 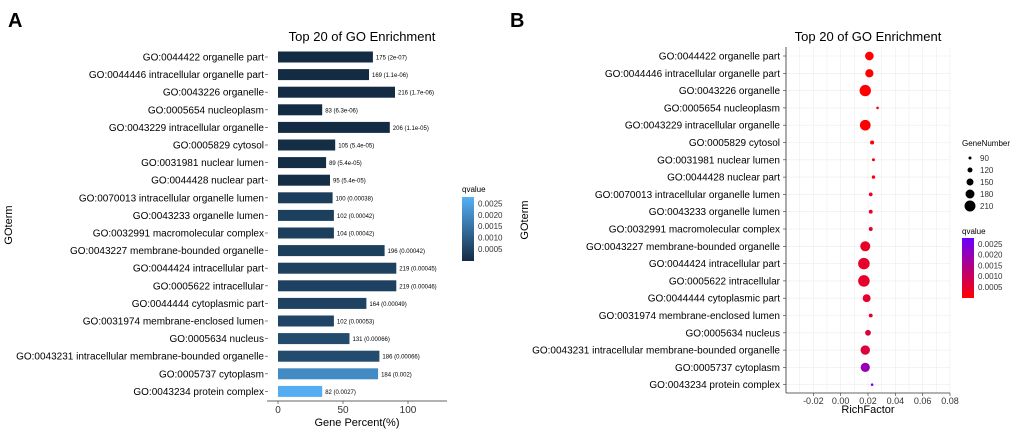 I want to click on chart-a-bar-label: 89 (5.4e-05), so click(x=345, y=164).